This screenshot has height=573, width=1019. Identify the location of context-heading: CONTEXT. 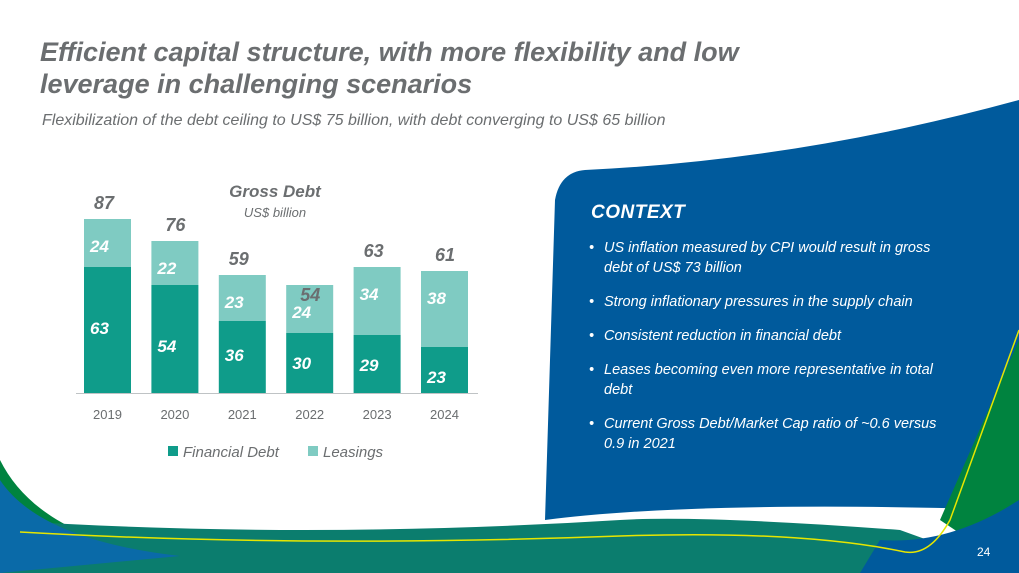
(638, 212).